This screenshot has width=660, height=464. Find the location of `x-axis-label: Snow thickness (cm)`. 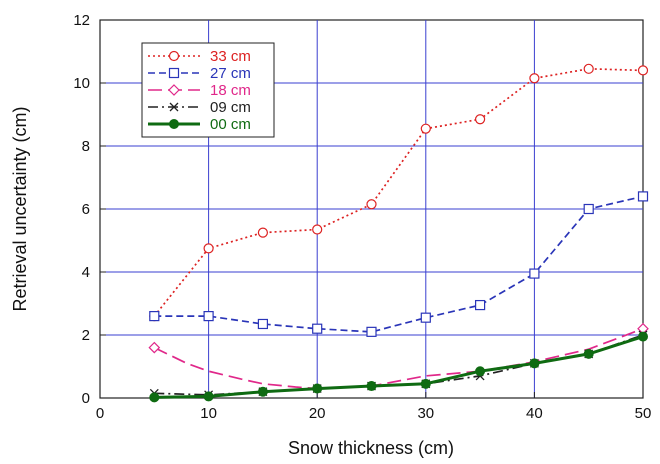

x-axis-label: Snow thickness (cm) is located at coordinates (371, 448).